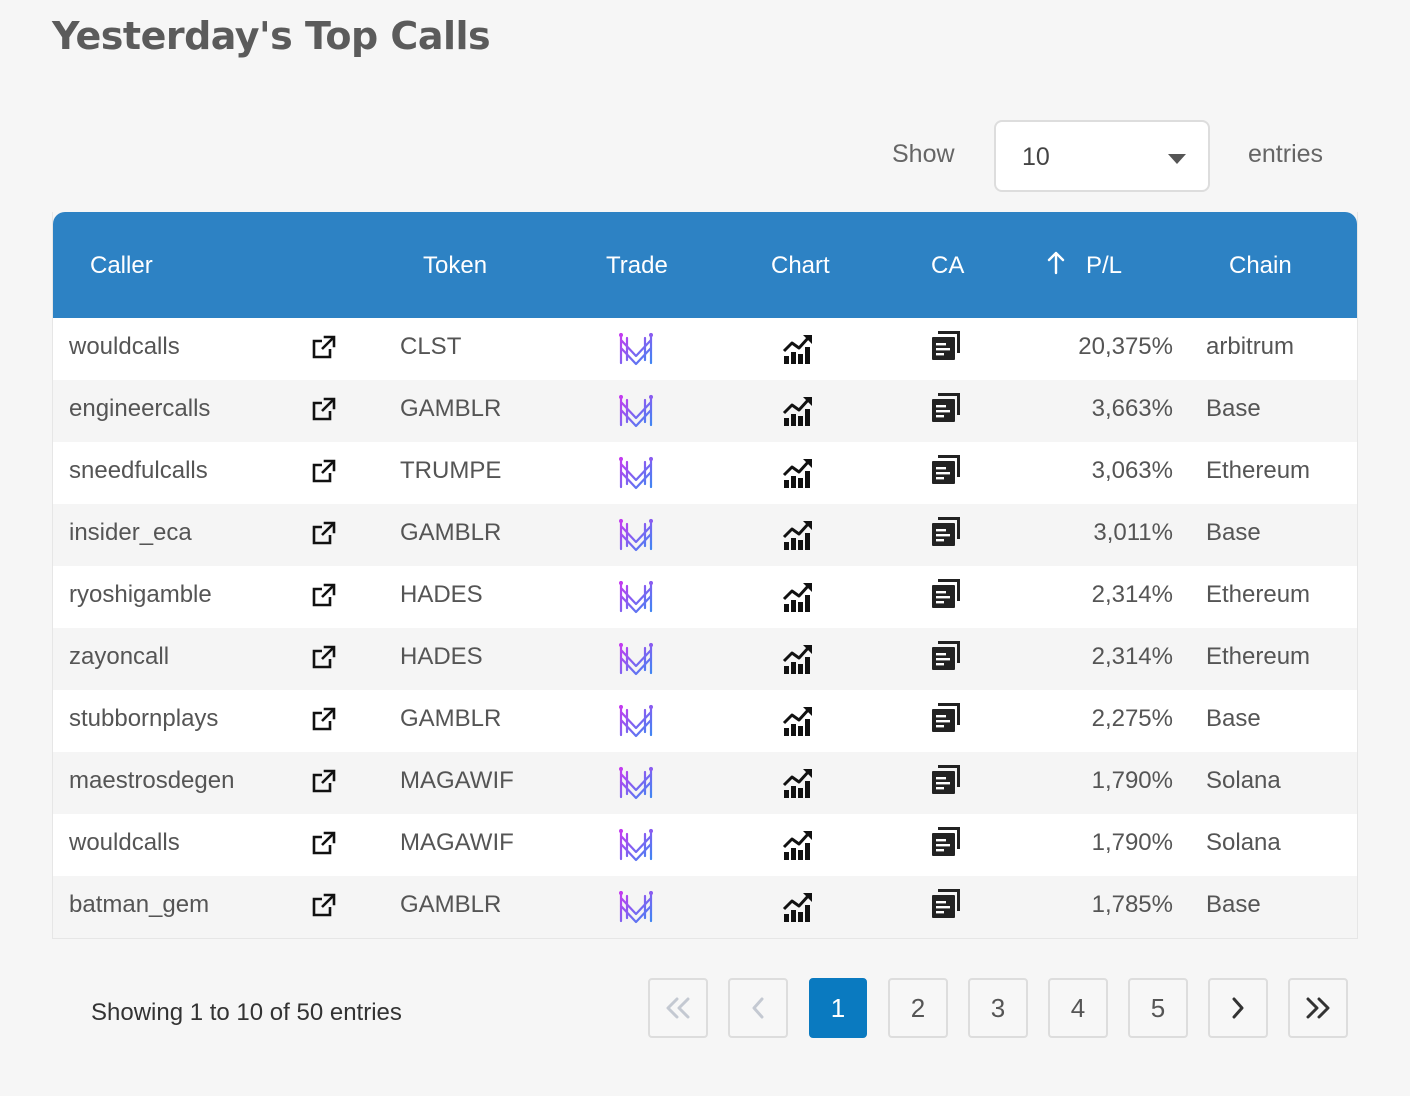  Describe the element at coordinates (705, 721) in the screenshot. I see `table-row: stubbornplays GAMBLR 2,275% Base` at that location.